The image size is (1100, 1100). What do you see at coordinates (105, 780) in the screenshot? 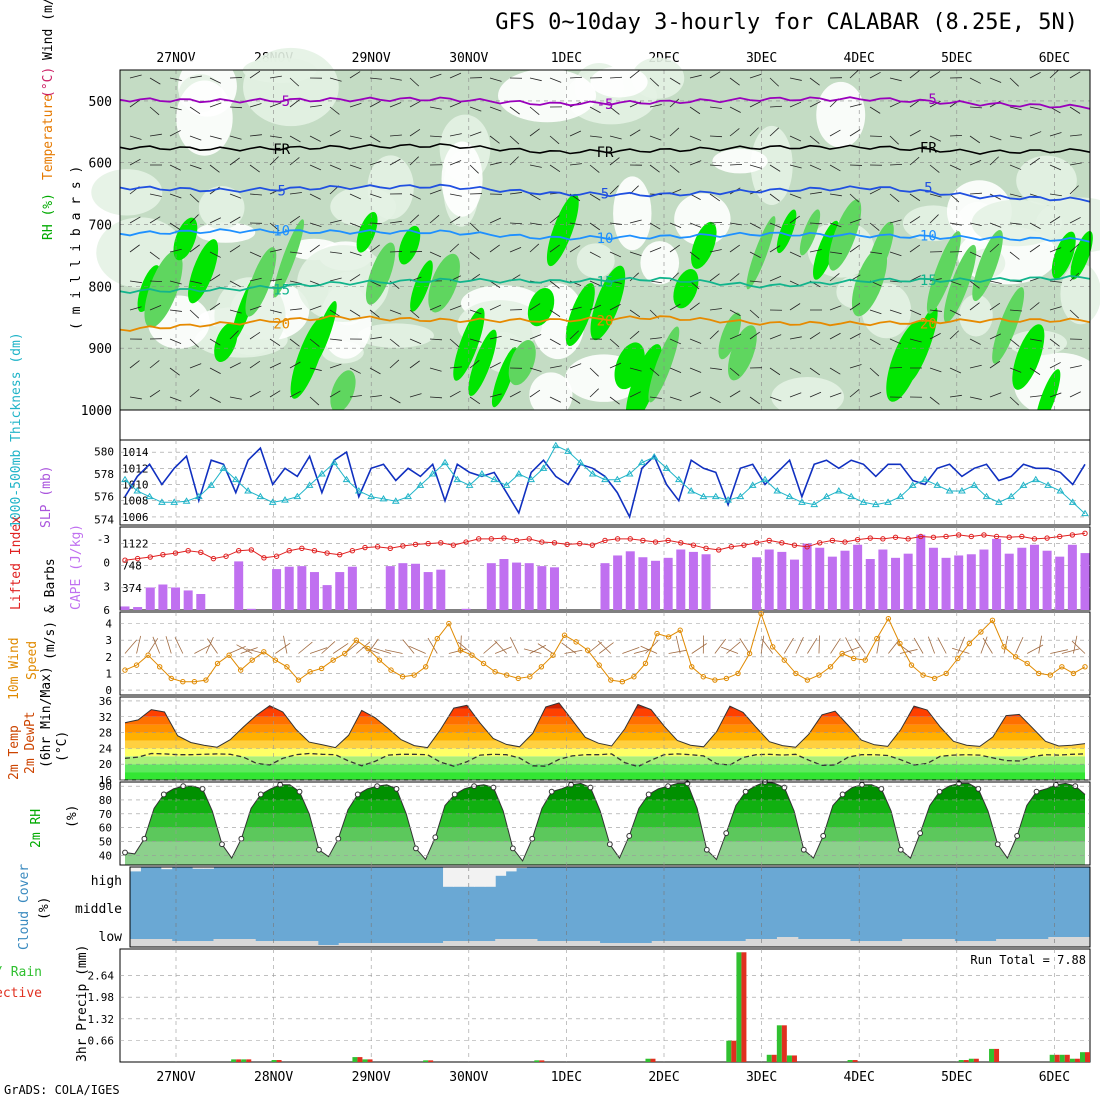
I see `temp2m-tick-label: 16` at bounding box center [105, 780].